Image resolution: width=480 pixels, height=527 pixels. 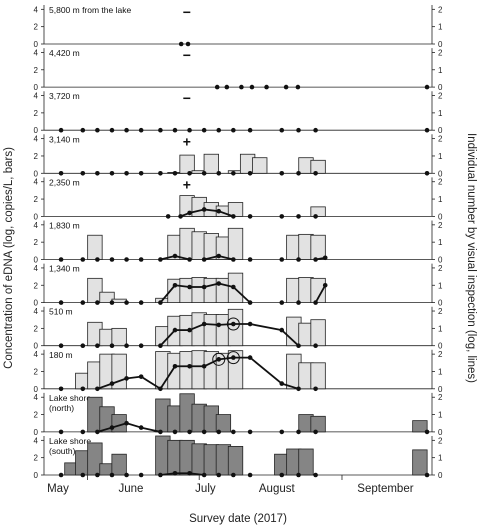 What do you see at coordinates (61, 312) in the screenshot?
I see `panel-label: 510 m` at bounding box center [61, 312].